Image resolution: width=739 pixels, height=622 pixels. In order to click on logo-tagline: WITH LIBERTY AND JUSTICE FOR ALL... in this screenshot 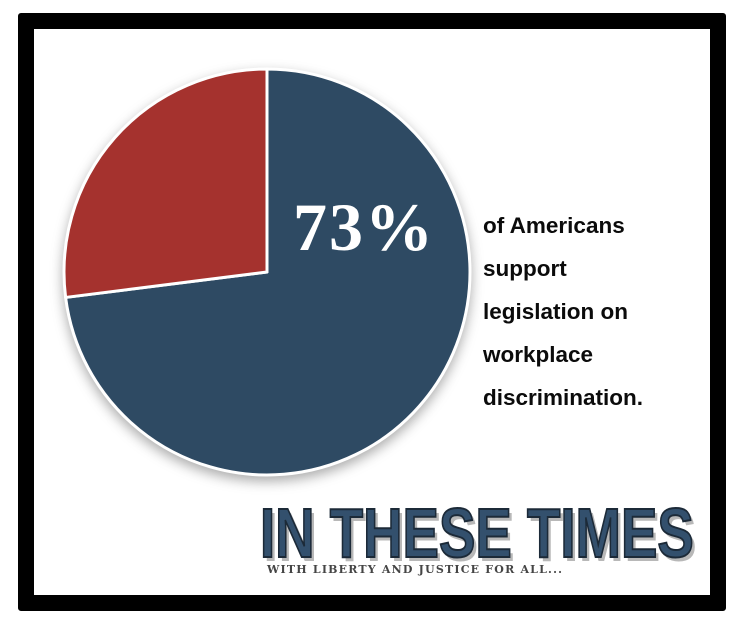, I will do `click(415, 569)`.